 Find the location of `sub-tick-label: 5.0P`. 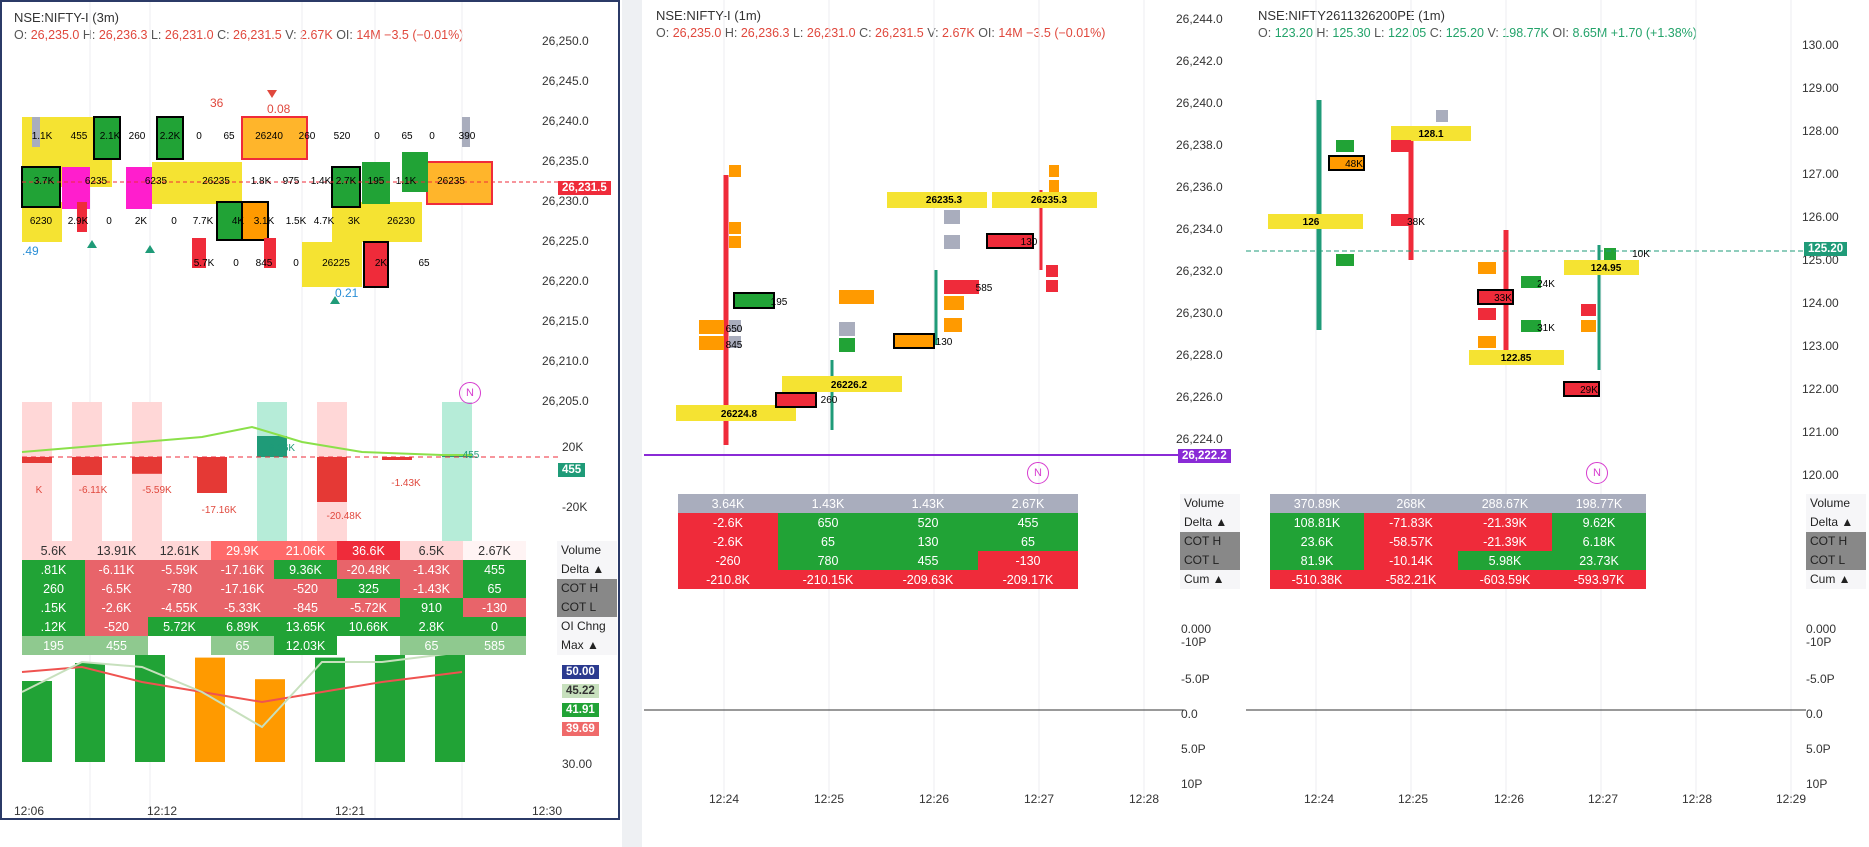

sub-tick-label: 5.0P is located at coordinates (1818, 749).